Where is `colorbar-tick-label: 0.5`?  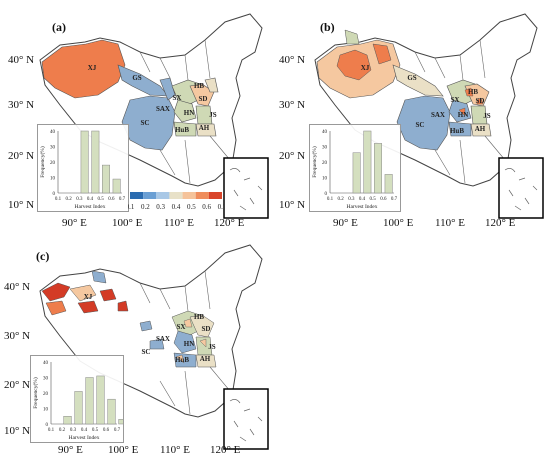 colorbar-tick-label: 0.5 is located at coordinates (191, 207).